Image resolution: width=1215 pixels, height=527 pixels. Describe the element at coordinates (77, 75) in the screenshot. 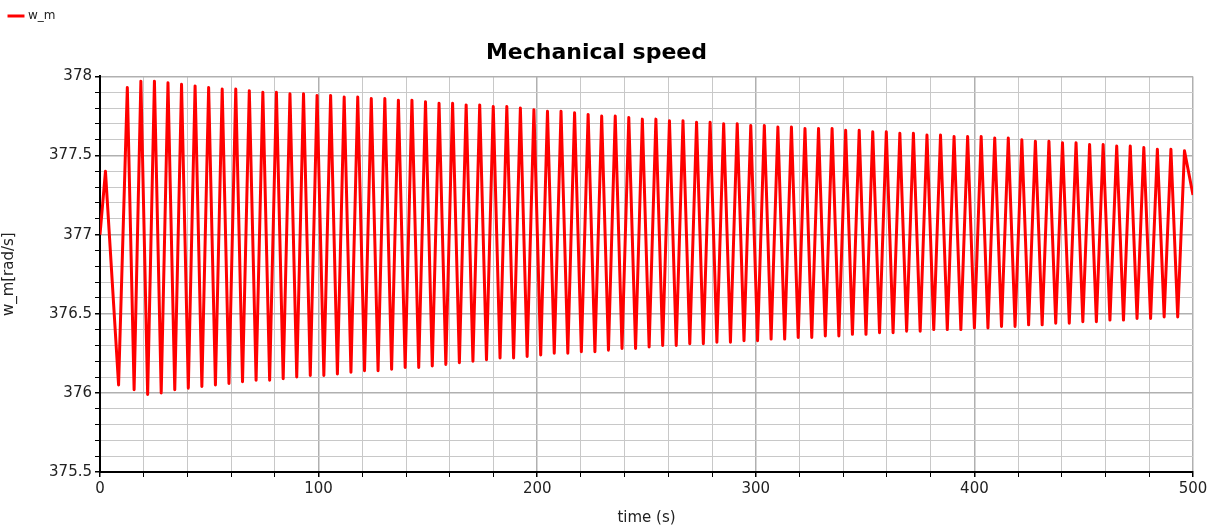

I see `y-tick-label: 378` at that location.